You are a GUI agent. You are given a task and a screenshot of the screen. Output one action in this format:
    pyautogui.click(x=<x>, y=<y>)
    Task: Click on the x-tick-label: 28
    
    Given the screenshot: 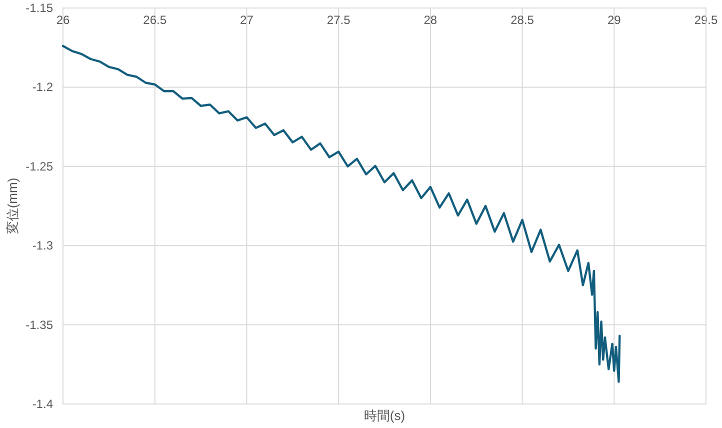 What is the action you would take?
    pyautogui.click(x=431, y=20)
    